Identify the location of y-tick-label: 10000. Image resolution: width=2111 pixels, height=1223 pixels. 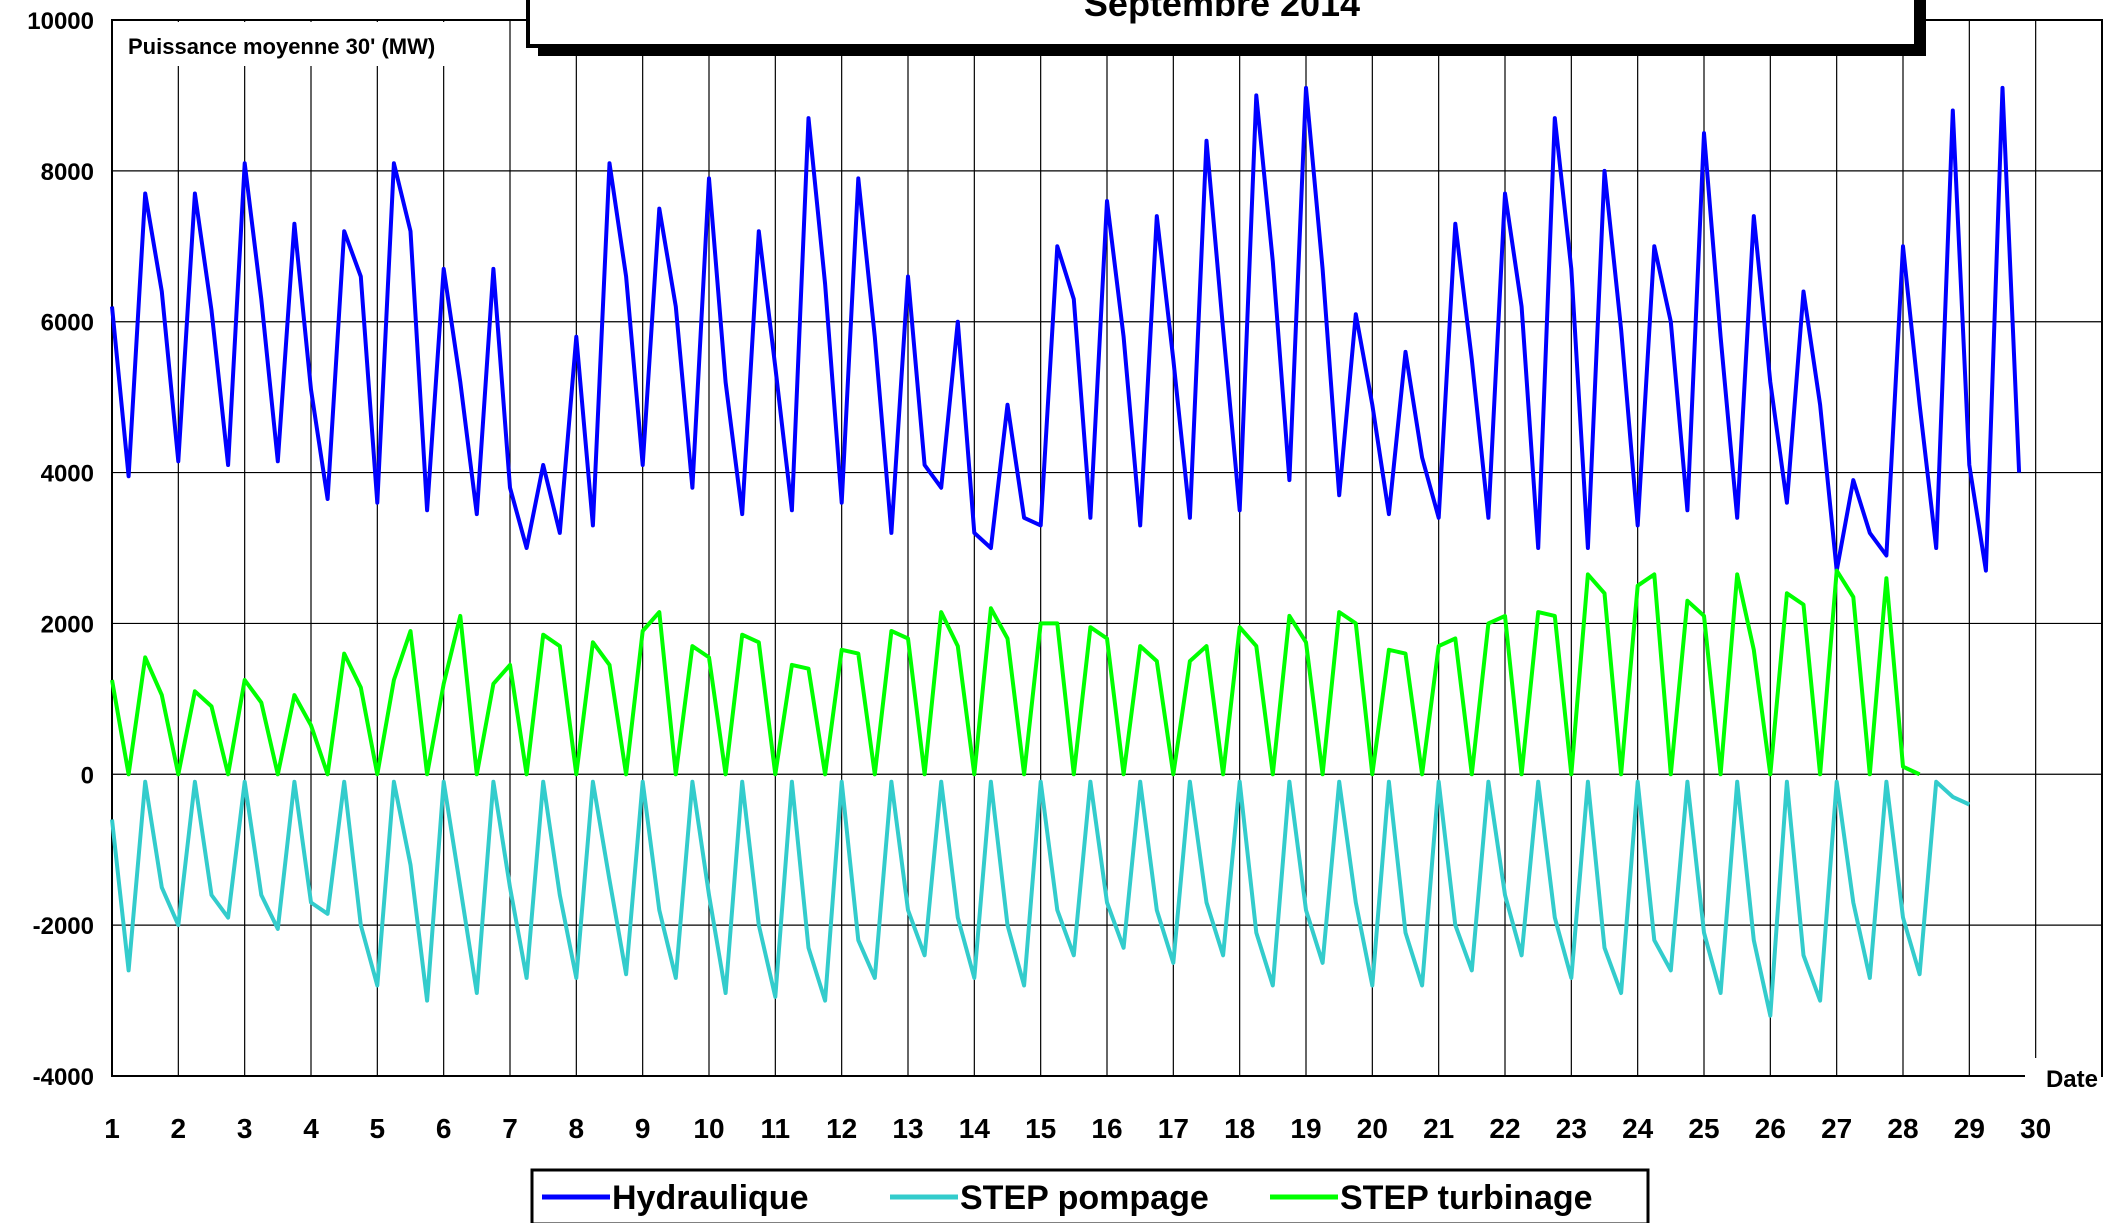
(60, 21).